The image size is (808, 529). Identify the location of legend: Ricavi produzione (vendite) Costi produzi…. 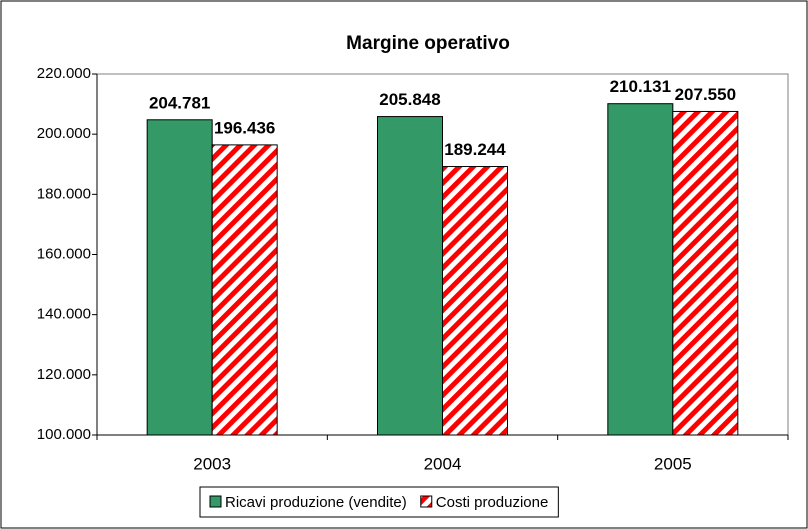
(379, 502).